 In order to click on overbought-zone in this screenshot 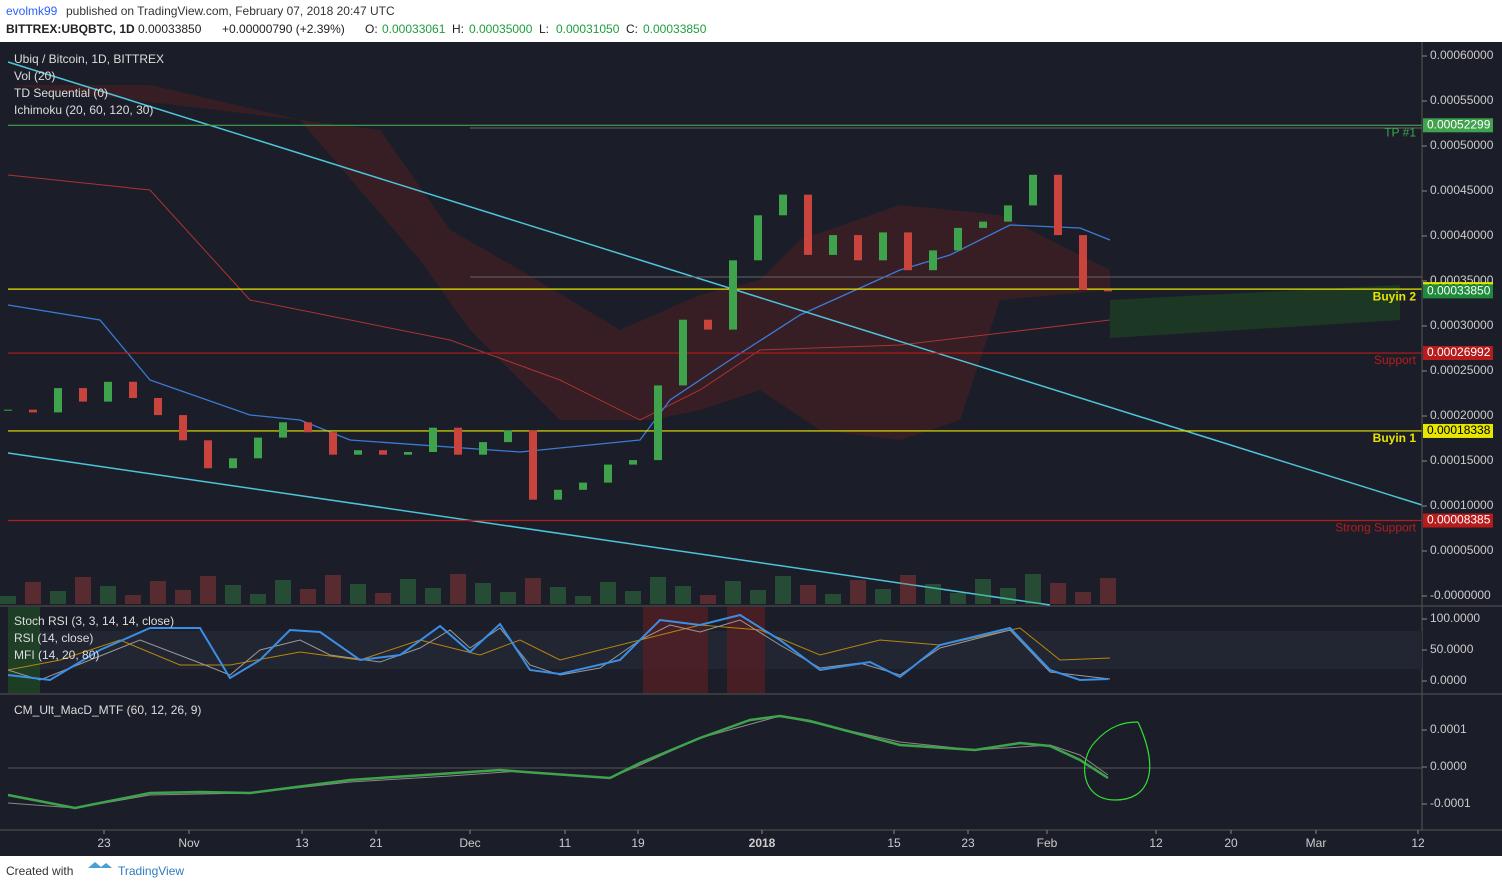, I will do `click(746, 650)`.